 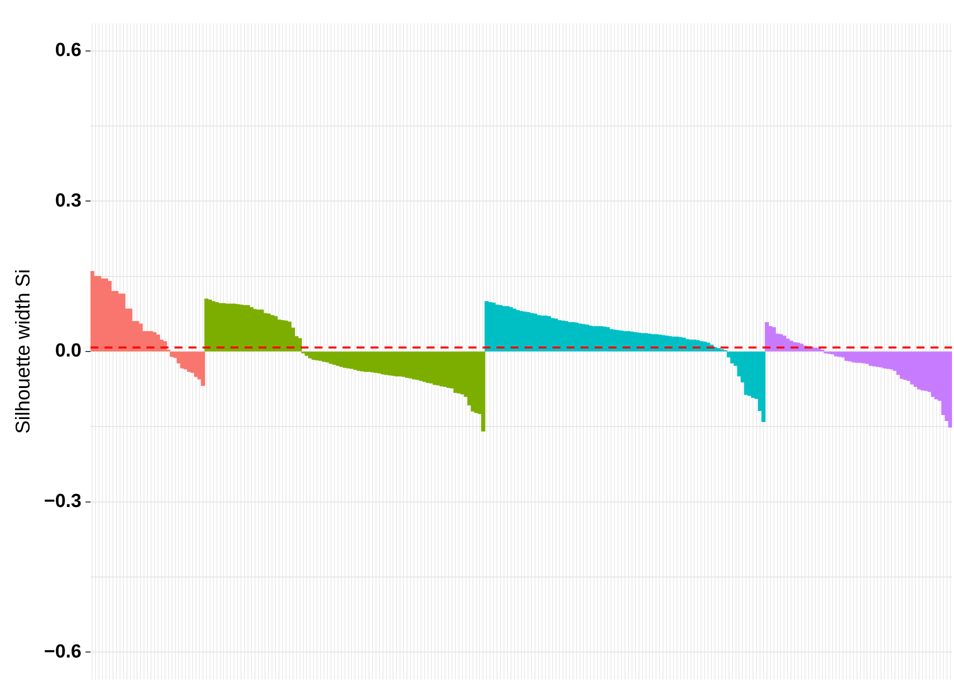 What do you see at coordinates (68, 201) in the screenshot?
I see `y-tick-label: 0.3` at bounding box center [68, 201].